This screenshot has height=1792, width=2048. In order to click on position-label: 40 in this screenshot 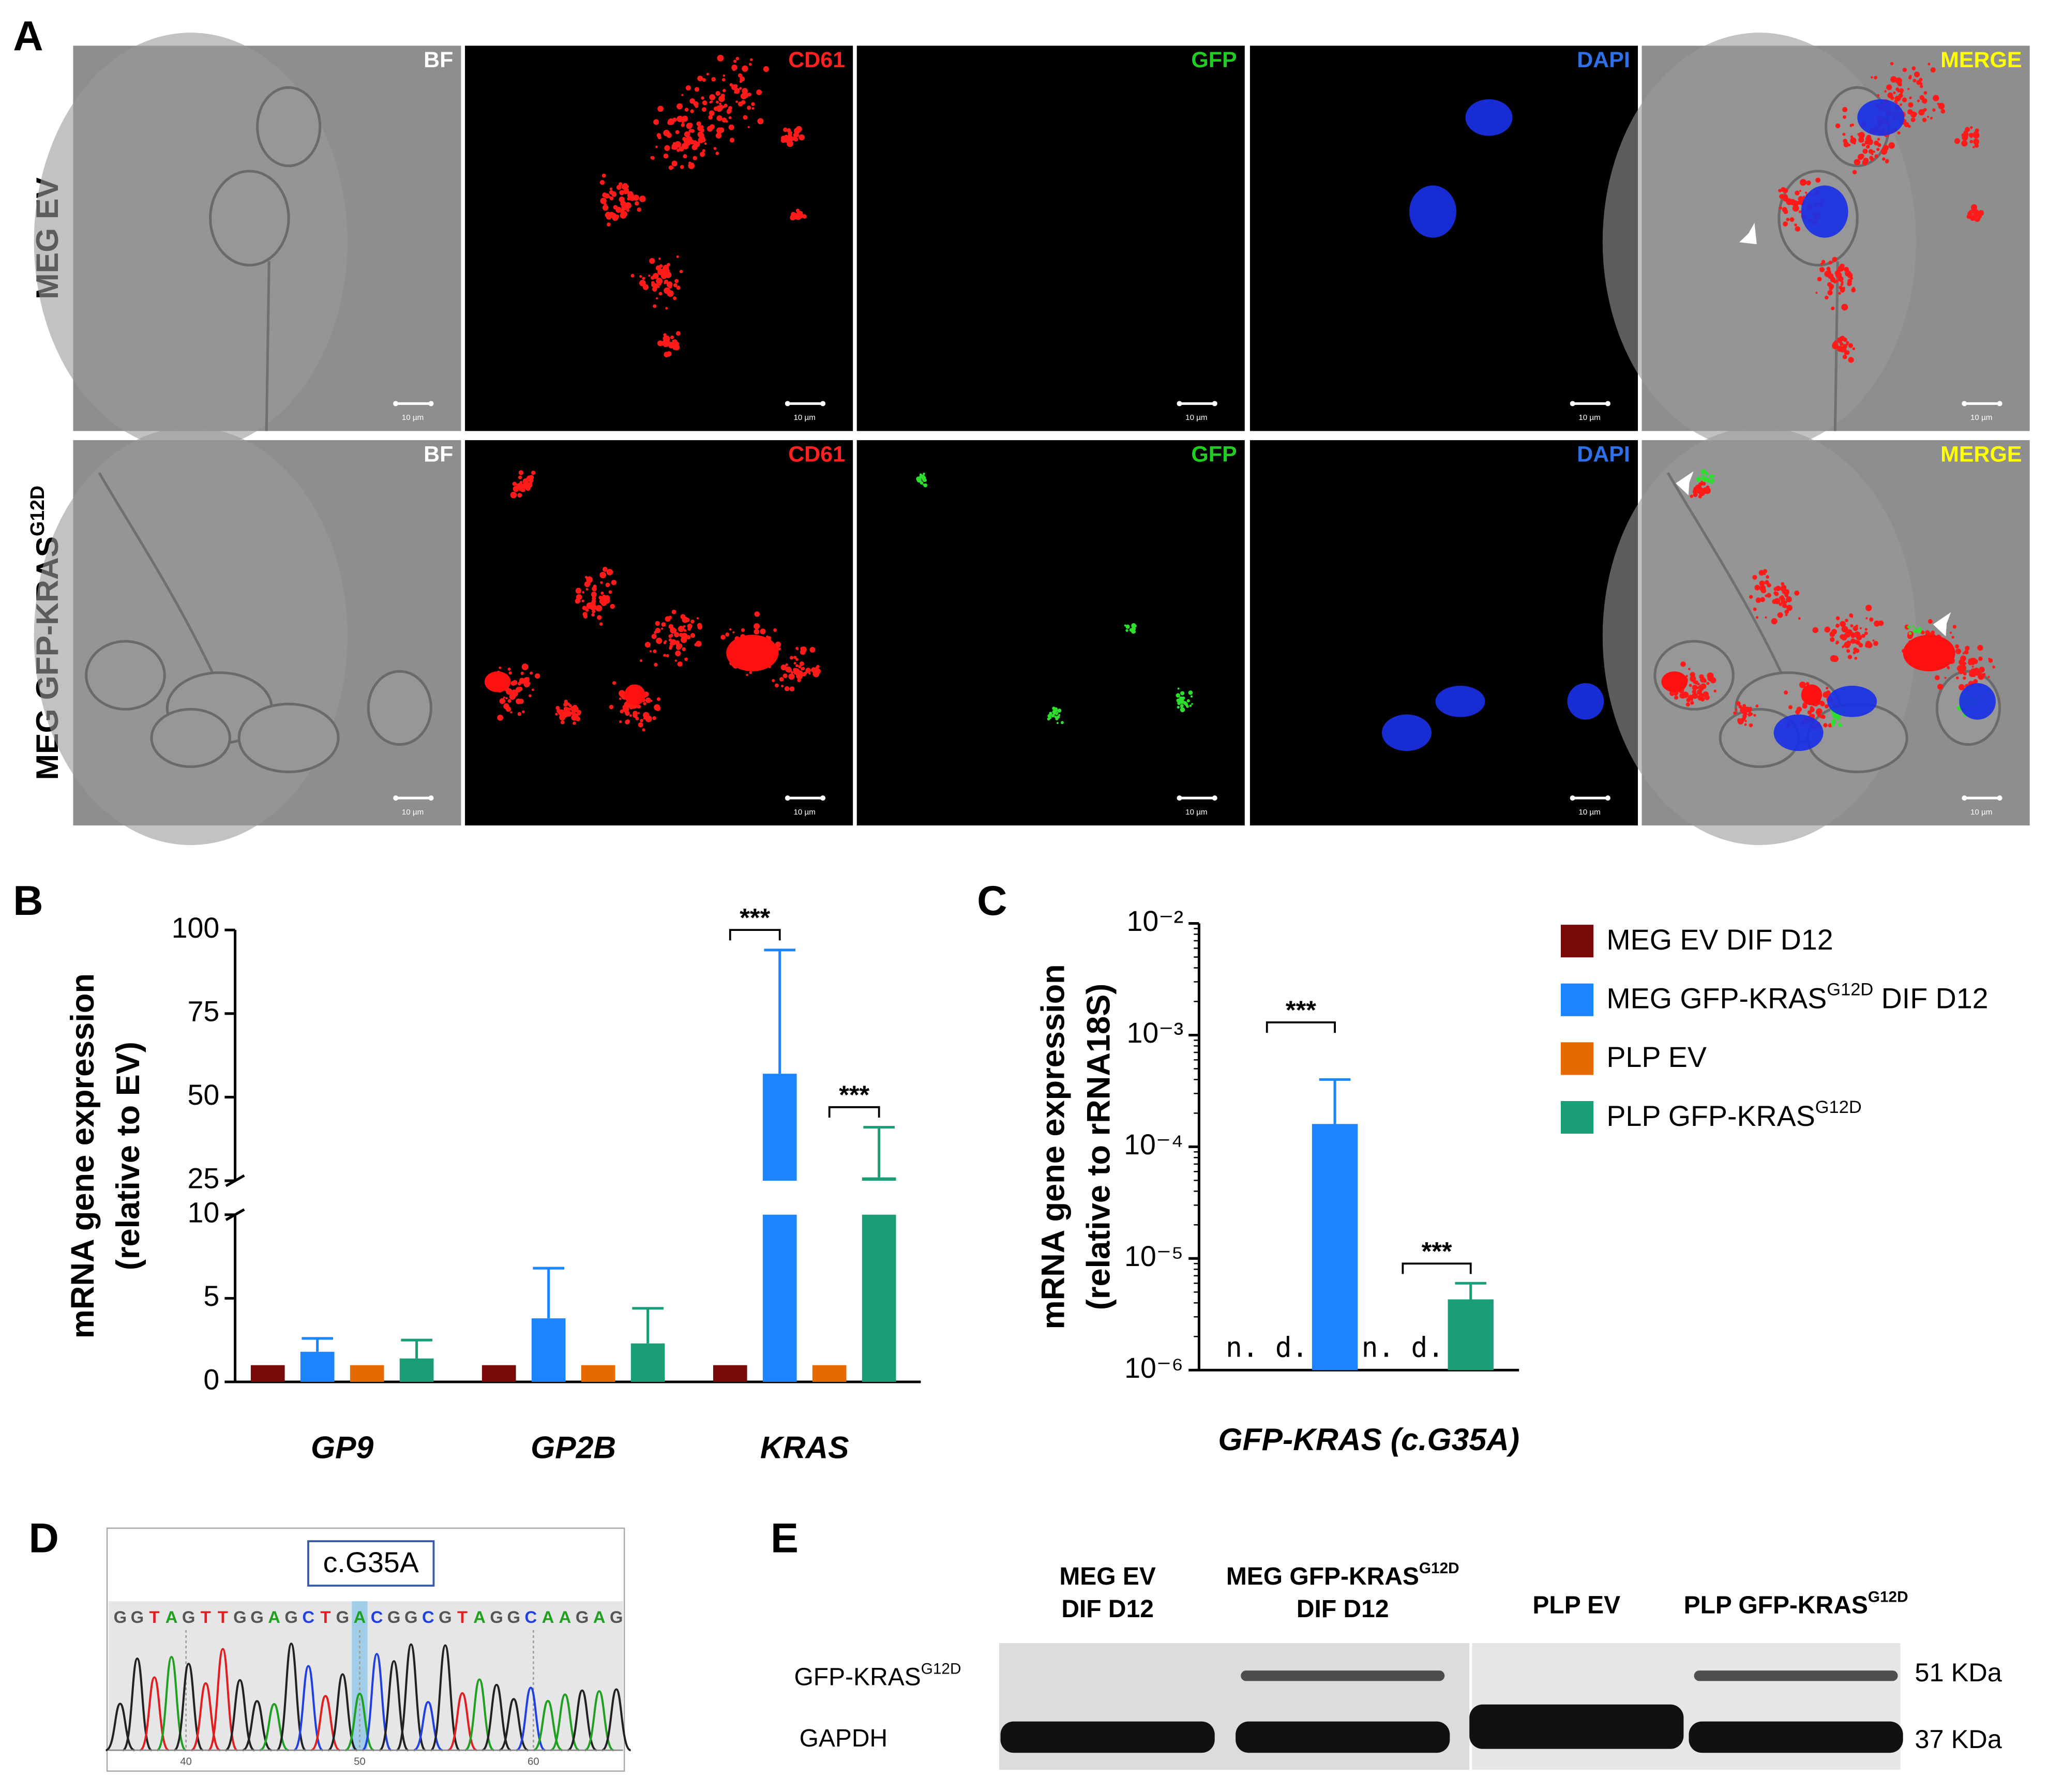, I will do `click(185, 1761)`.